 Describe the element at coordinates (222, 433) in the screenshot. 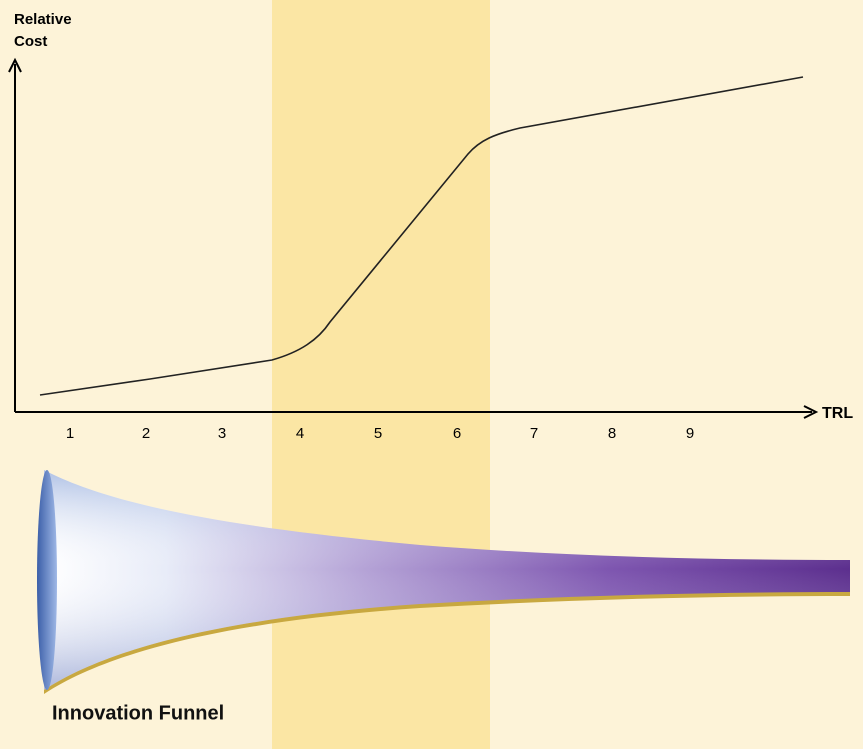

I see `x-tick-label: 3` at that location.